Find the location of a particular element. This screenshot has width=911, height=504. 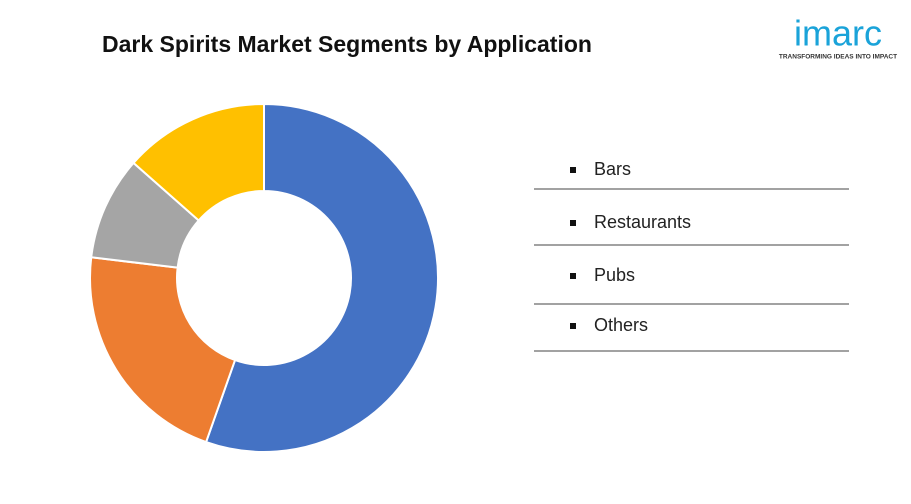

legend-label: Restaurants is located at coordinates (642, 222).